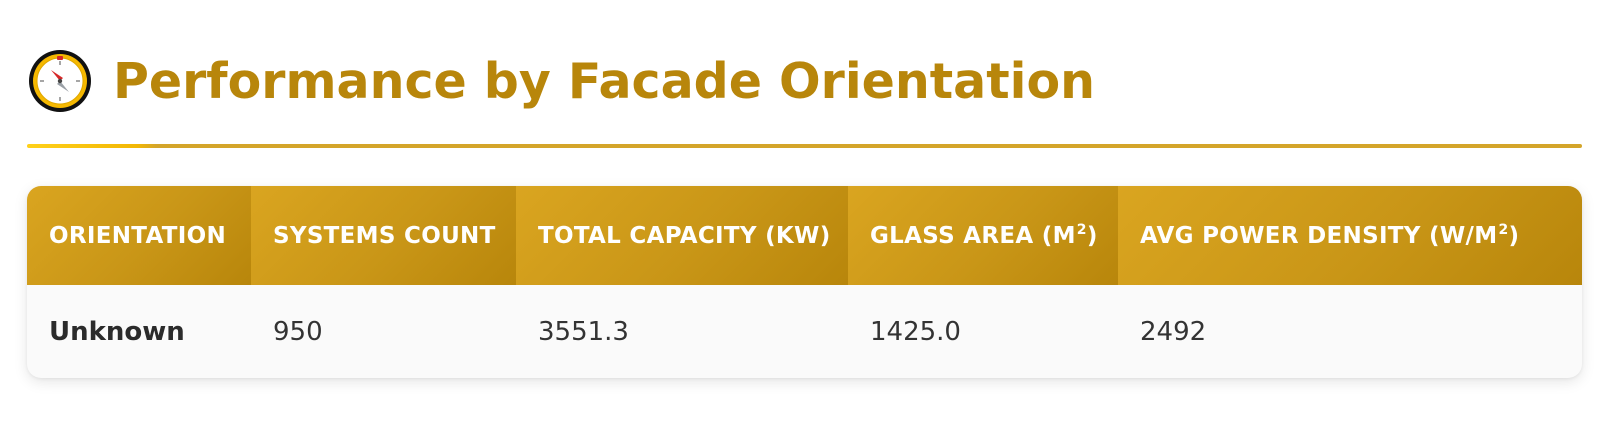 The image size is (1612, 447). What do you see at coordinates (983, 235) in the screenshot?
I see `column-header-glass-area: GLASS AREA (M2)` at bounding box center [983, 235].